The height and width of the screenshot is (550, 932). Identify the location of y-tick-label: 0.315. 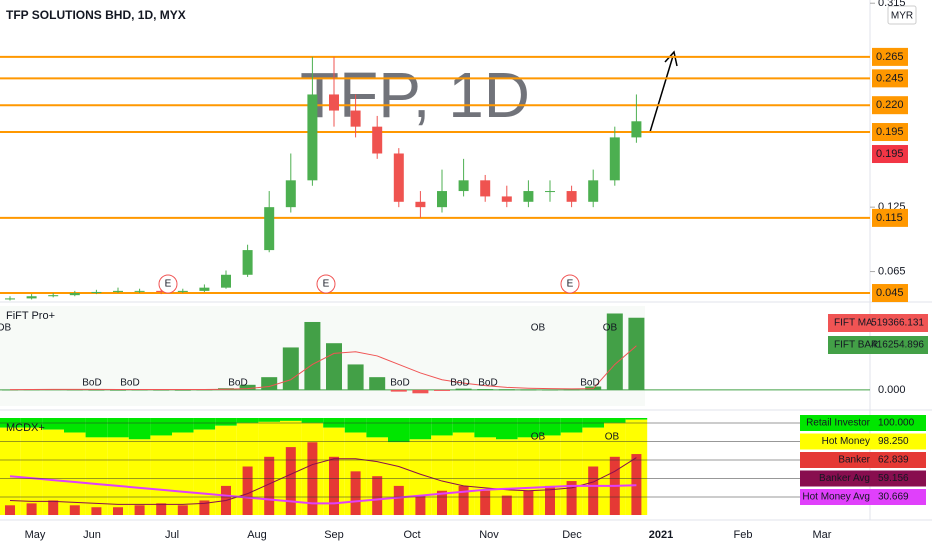
(892, 4).